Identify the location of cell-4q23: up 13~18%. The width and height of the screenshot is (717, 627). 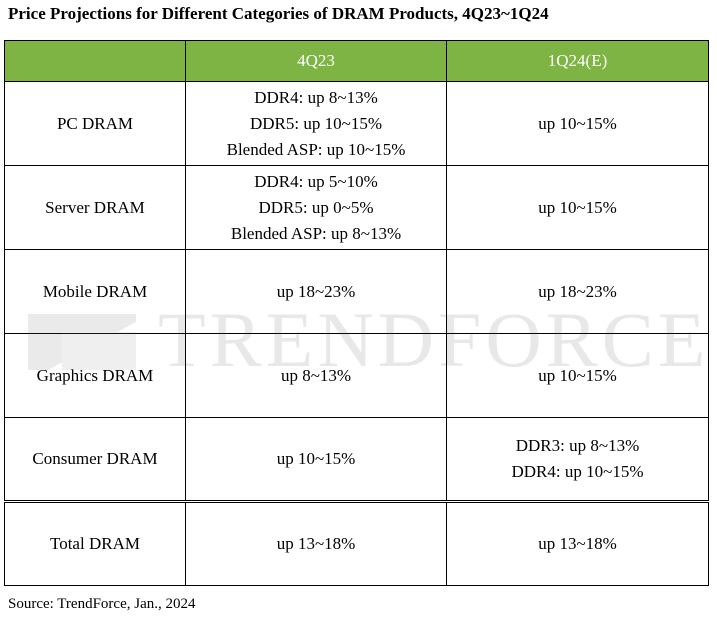
(316, 543).